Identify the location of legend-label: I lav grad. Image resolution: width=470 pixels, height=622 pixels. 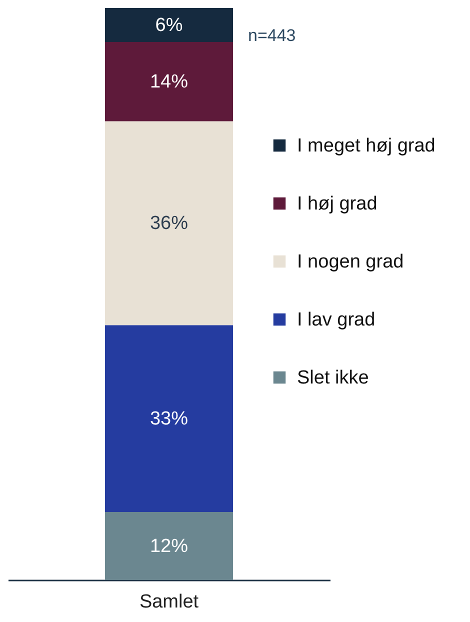
(336, 320).